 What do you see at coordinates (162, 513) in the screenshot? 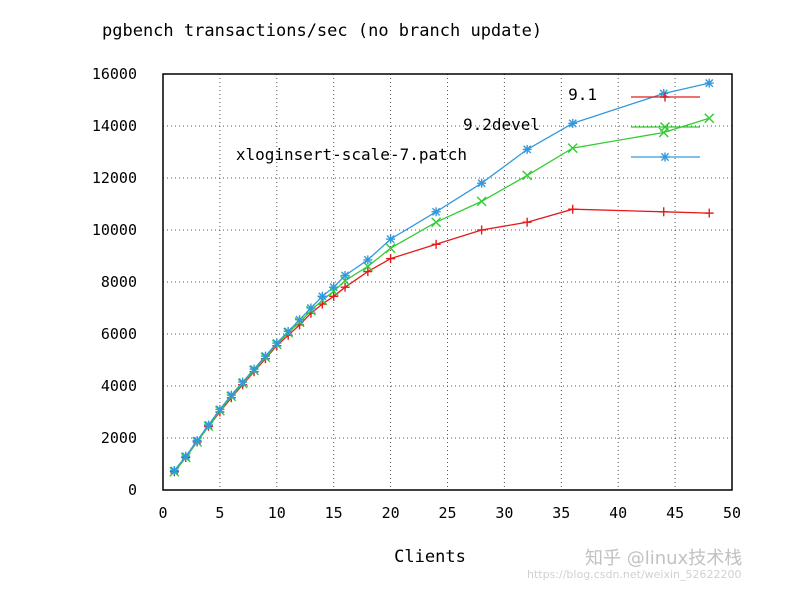
I see `x-tick-label: 0` at bounding box center [162, 513].